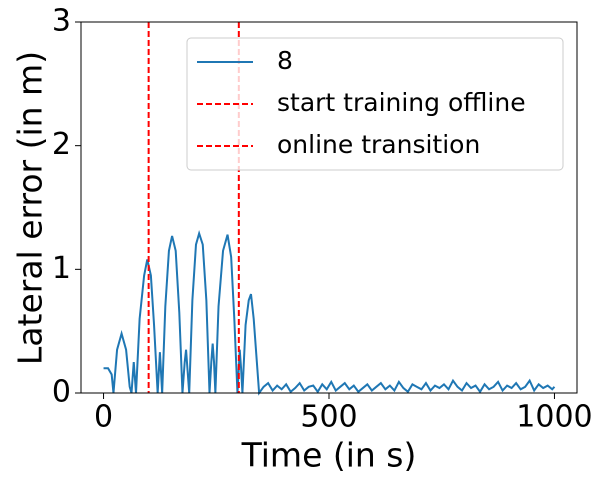 Image resolution: width=609 pixels, height=490 pixels. I want to click on y-tick-label: 2, so click(61, 144).